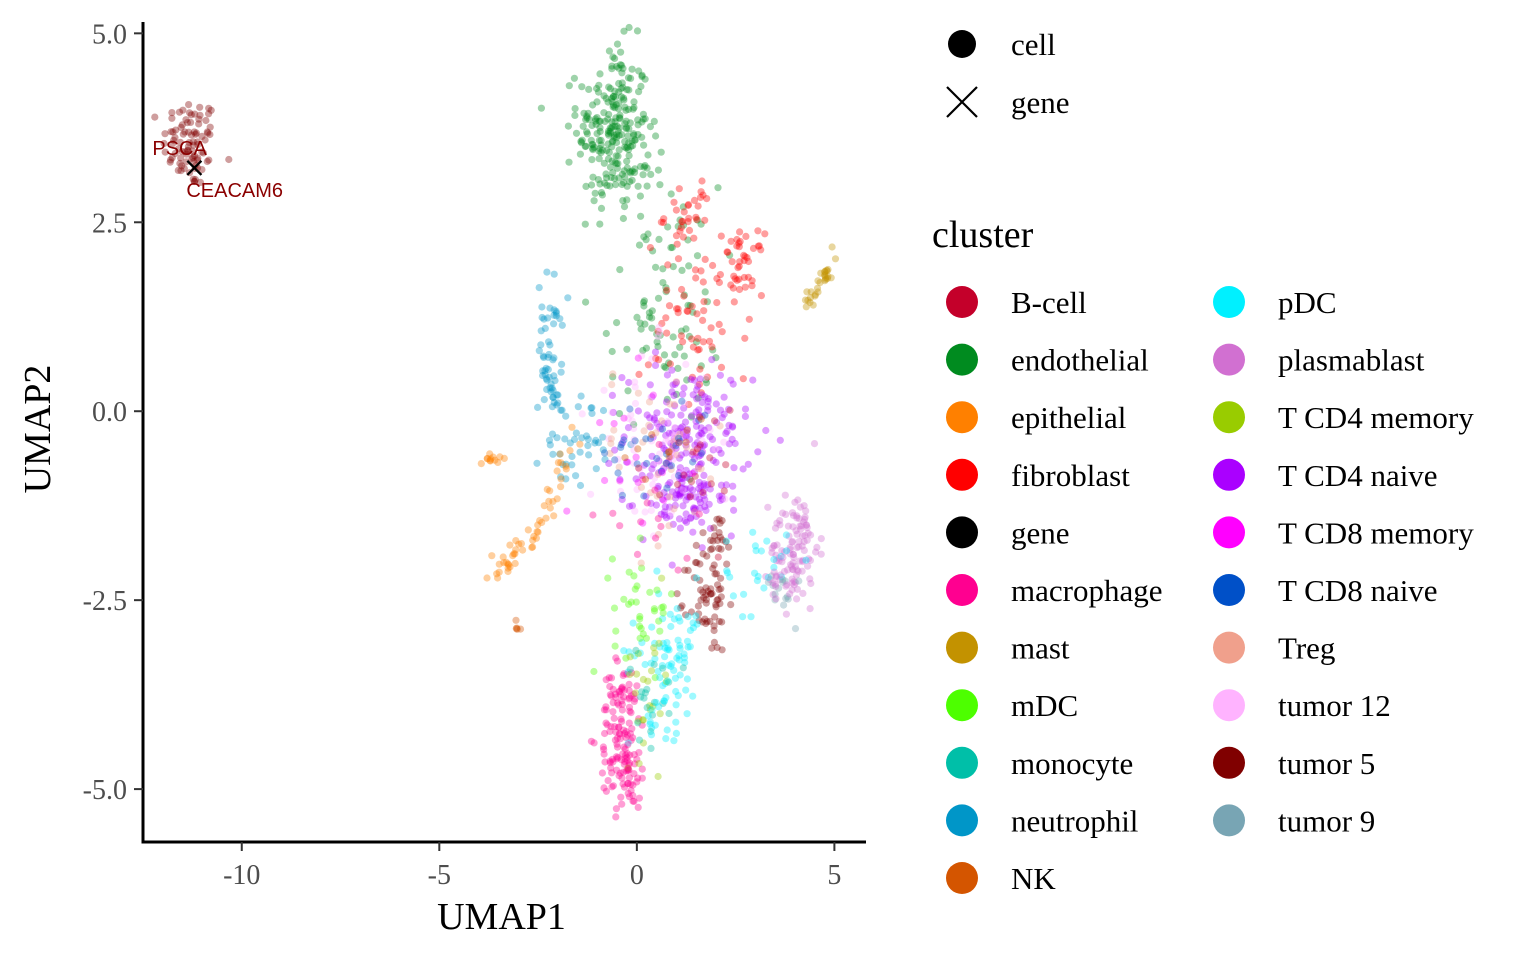  What do you see at coordinates (1326, 820) in the screenshot?
I see `legend-cluster-label: tumor 9` at bounding box center [1326, 820].